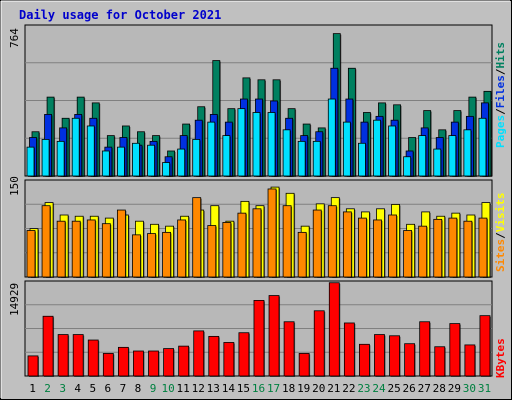  I want to click on day-label: 23, so click(363, 388).